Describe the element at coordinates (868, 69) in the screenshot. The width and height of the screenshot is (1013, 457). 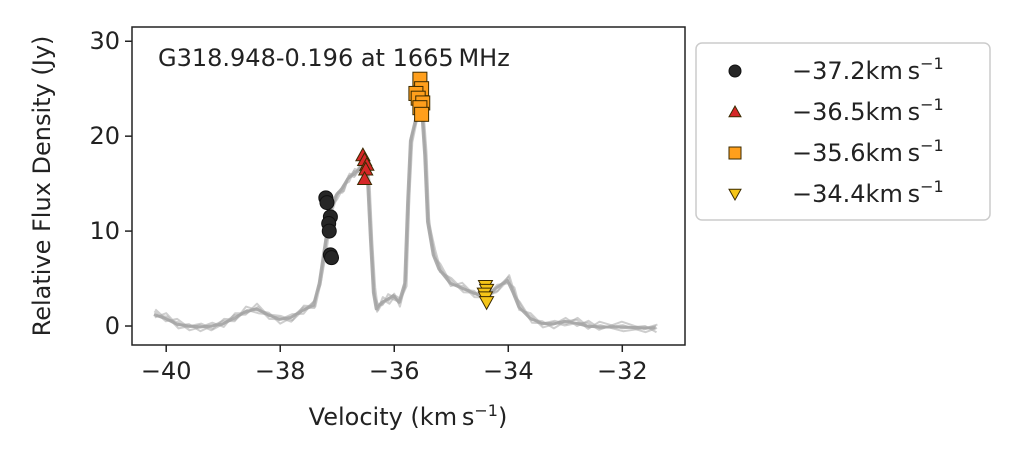
I see `legend-label: −37.2km s−1` at that location.